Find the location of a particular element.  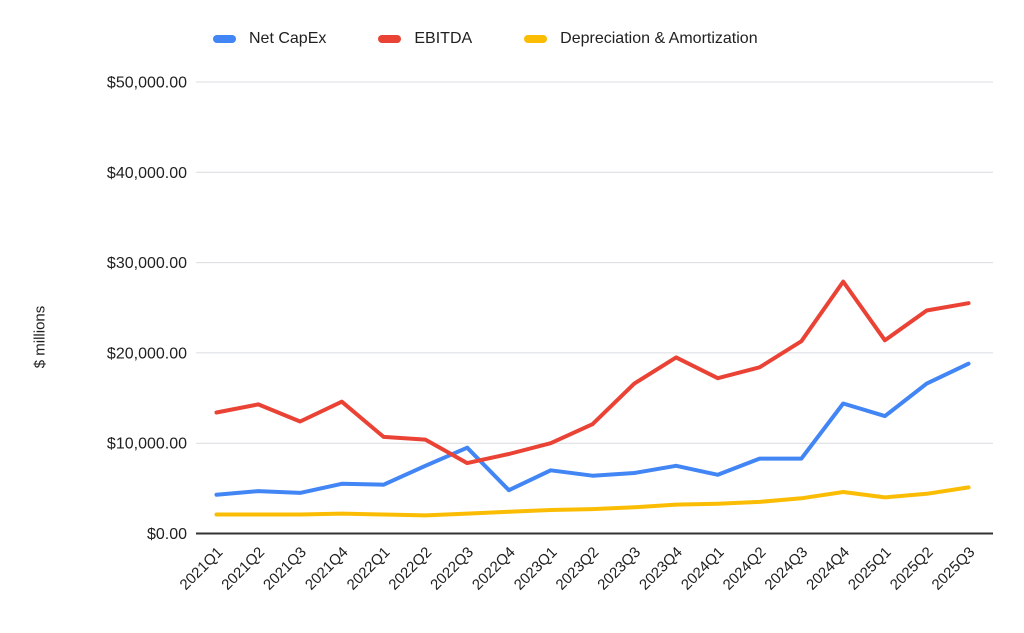

x-tick-label: 2022Q1 is located at coordinates (369, 569).